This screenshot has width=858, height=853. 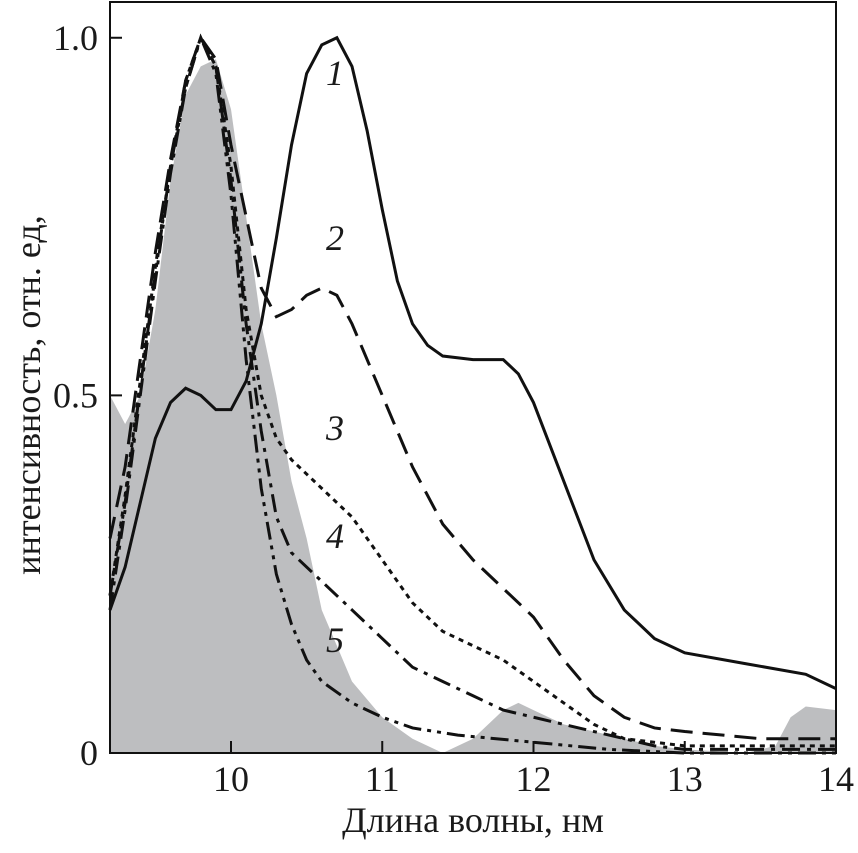 I want to click on curve-label: 5, so click(x=335, y=640).